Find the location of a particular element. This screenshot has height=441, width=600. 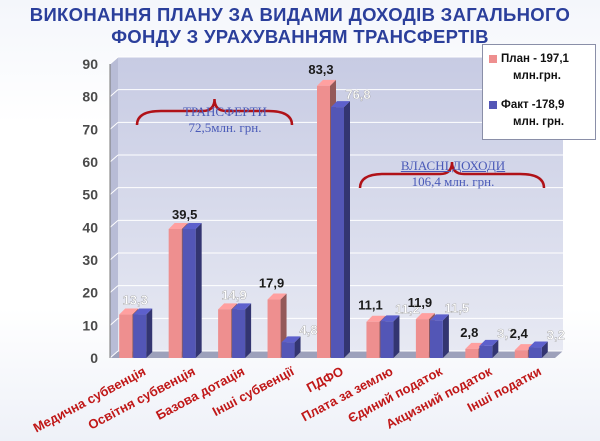

y-tick-label: 70 is located at coordinates (90, 129).